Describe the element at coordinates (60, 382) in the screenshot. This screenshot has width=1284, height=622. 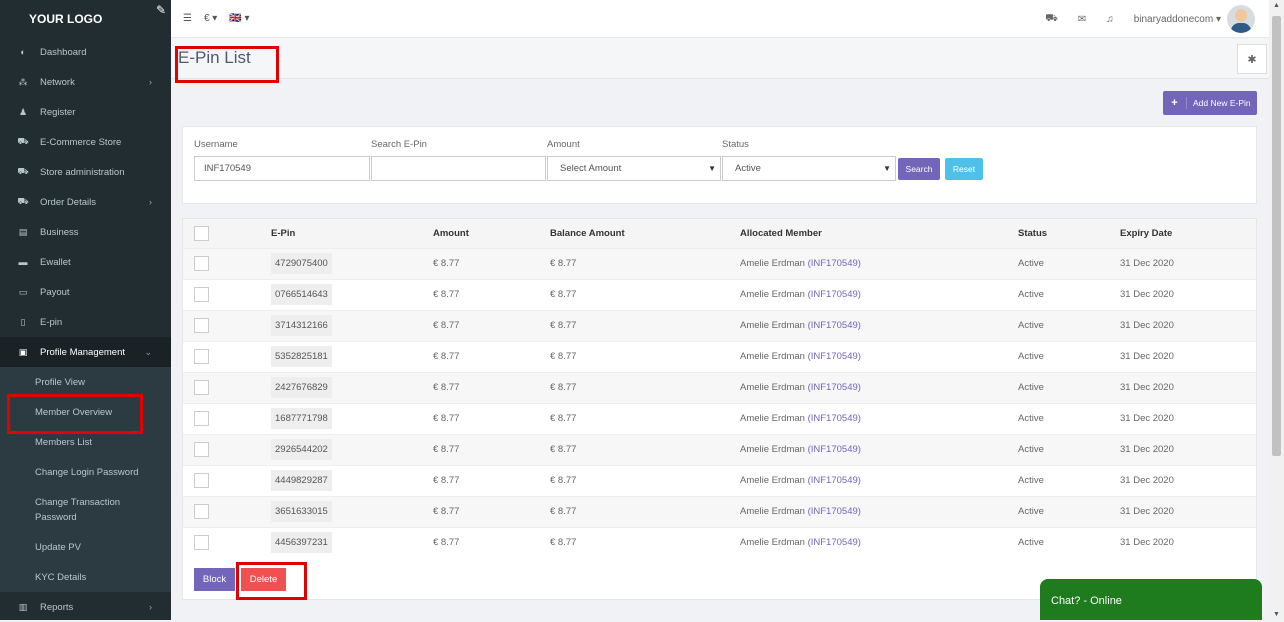
I see `submenu-item-profile-view: Profile View` at that location.